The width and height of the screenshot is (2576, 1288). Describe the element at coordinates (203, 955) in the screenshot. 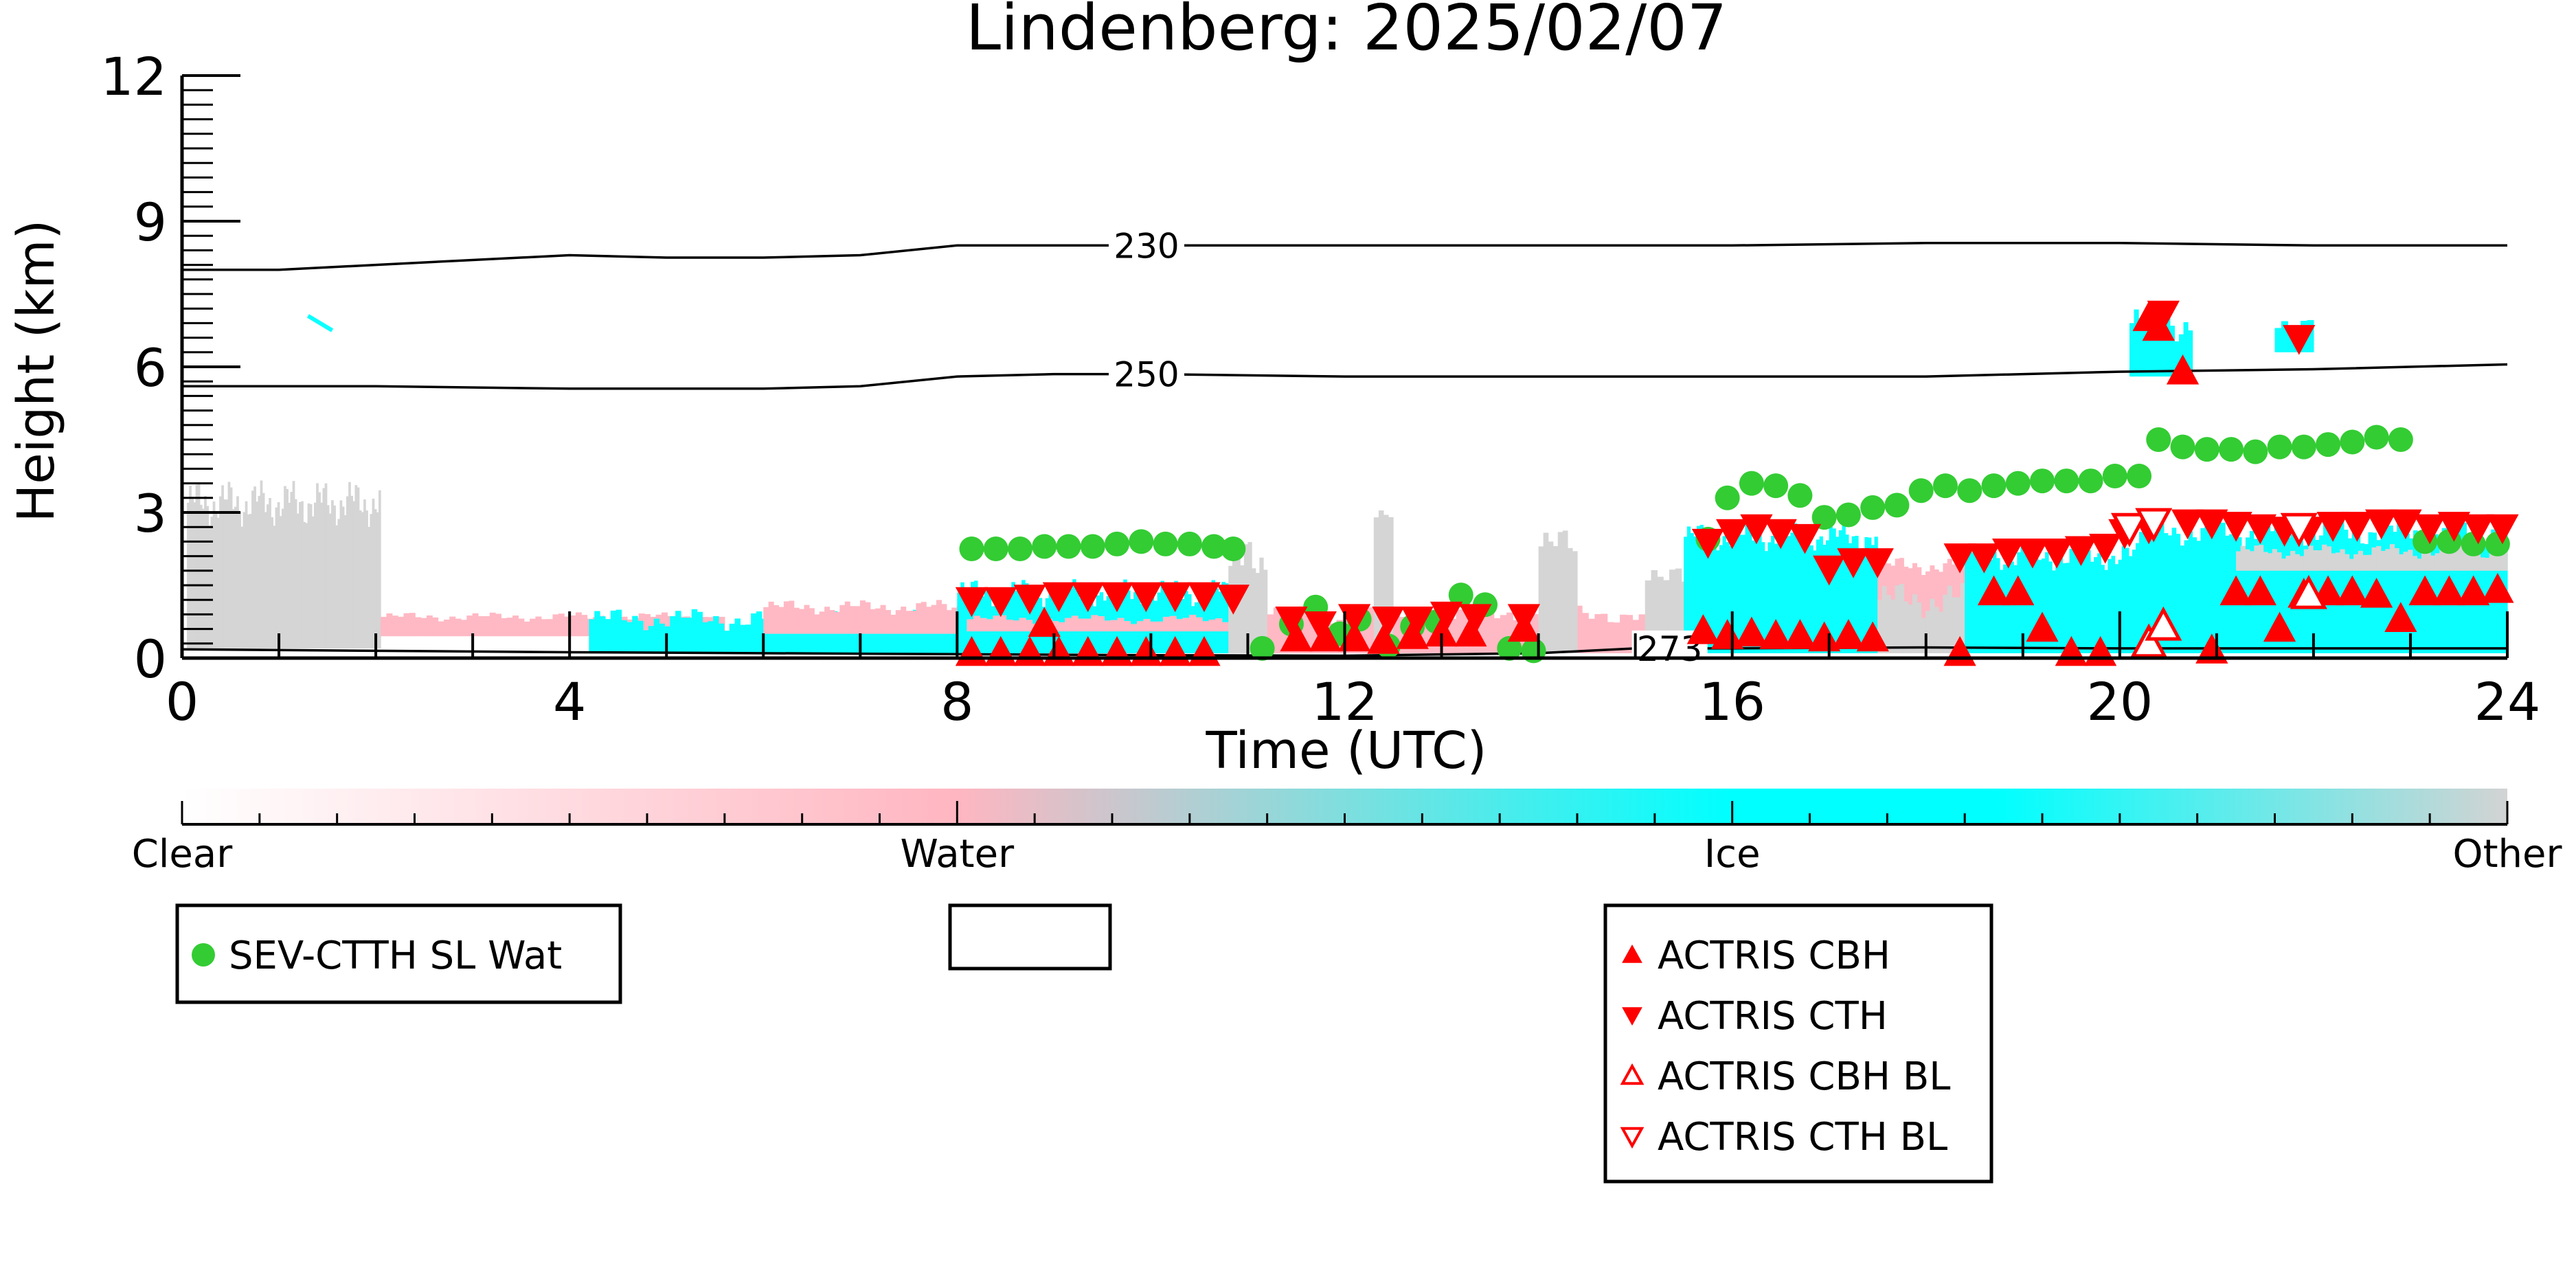

I see `legend-marker-sev` at that location.